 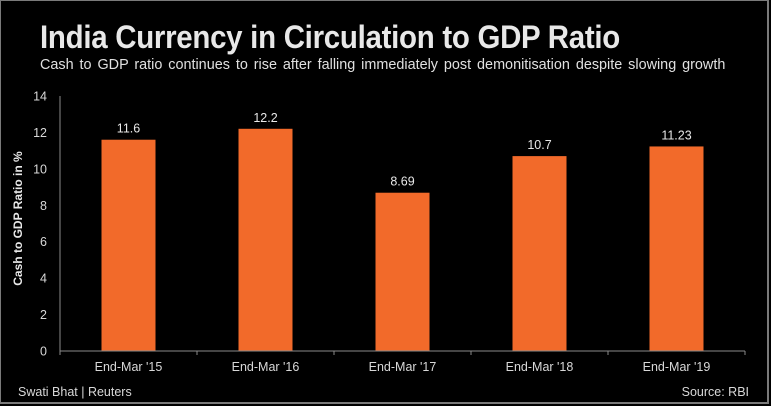 I want to click on y-axis-label: Cash to GDP Ratio in %, so click(x=18, y=218).